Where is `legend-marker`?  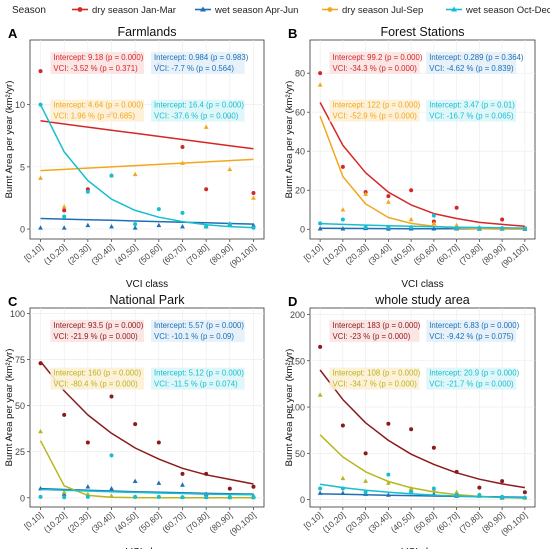 legend-marker is located at coordinates (80, 9).